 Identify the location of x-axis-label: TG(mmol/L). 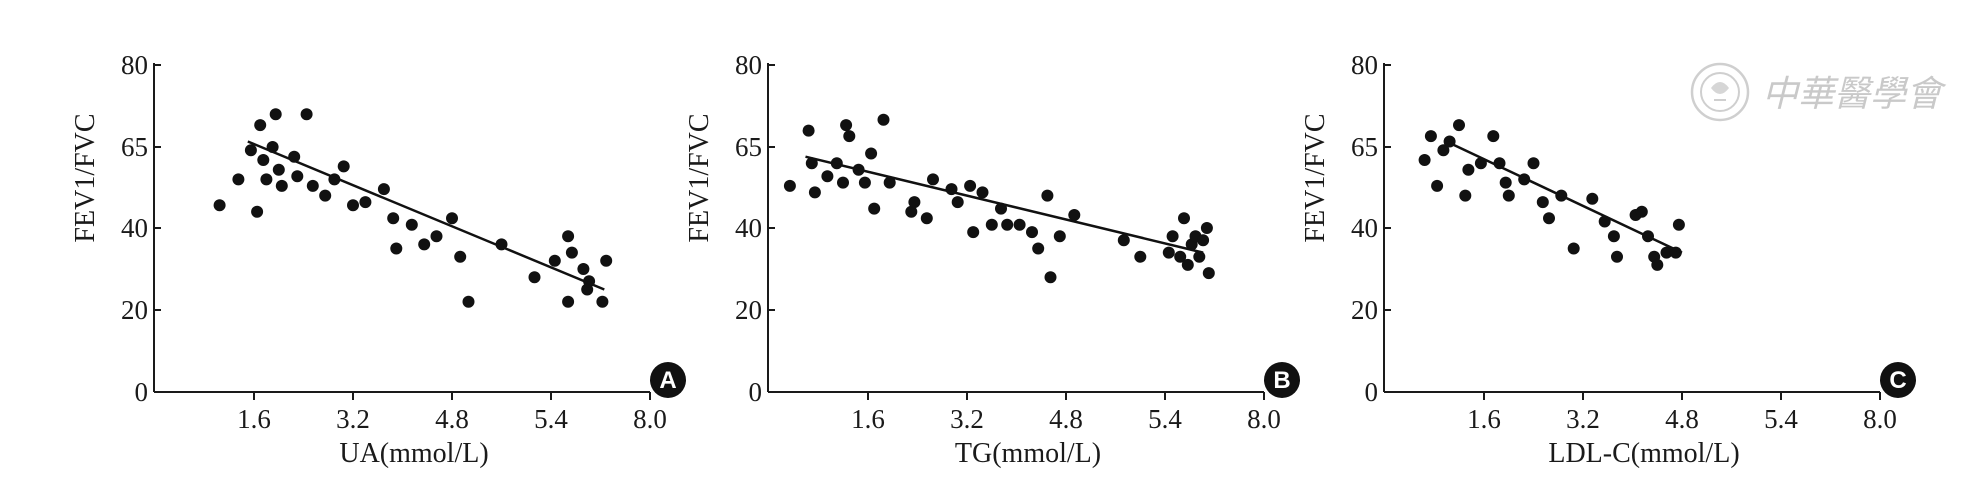
(1028, 453).